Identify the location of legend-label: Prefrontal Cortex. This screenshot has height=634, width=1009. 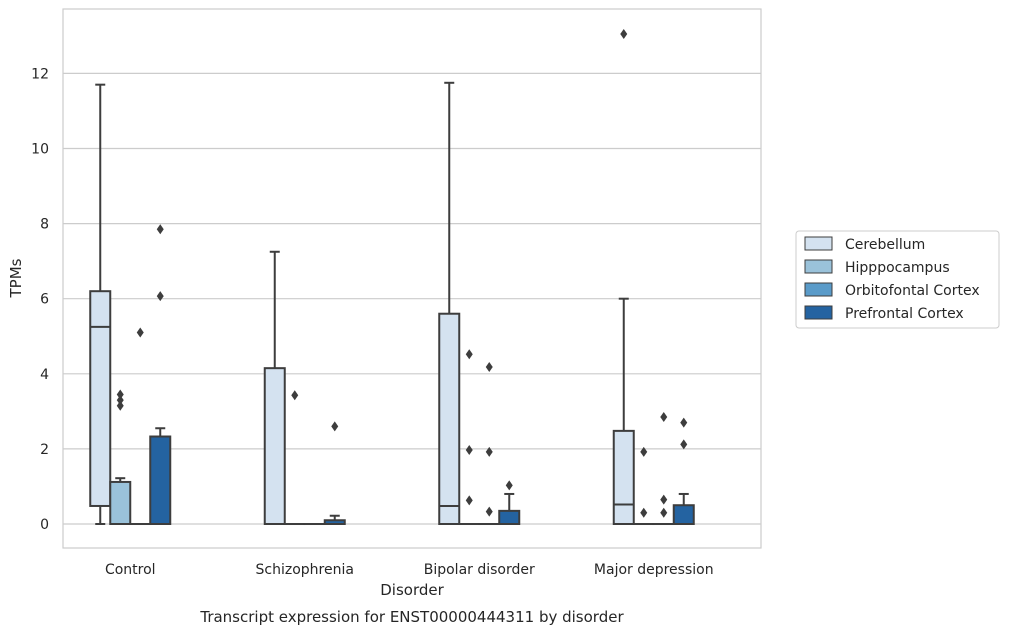
(904, 314).